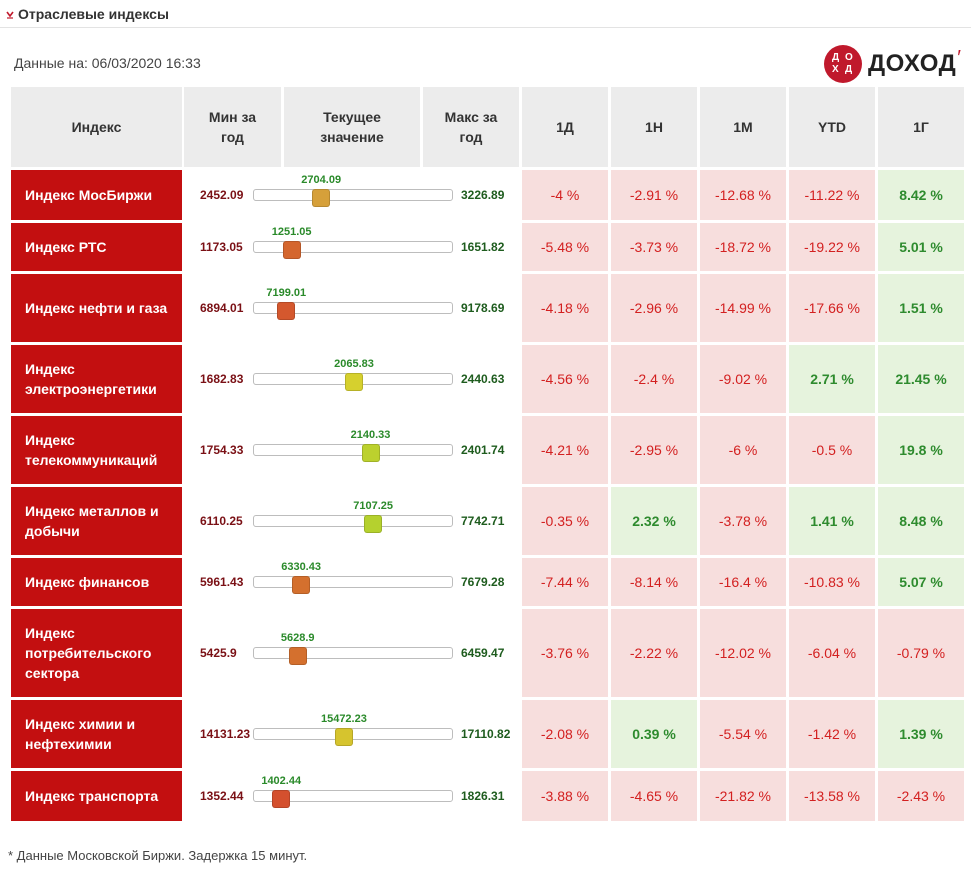  I want to click on column-header-max: Макс за год, so click(471, 127).